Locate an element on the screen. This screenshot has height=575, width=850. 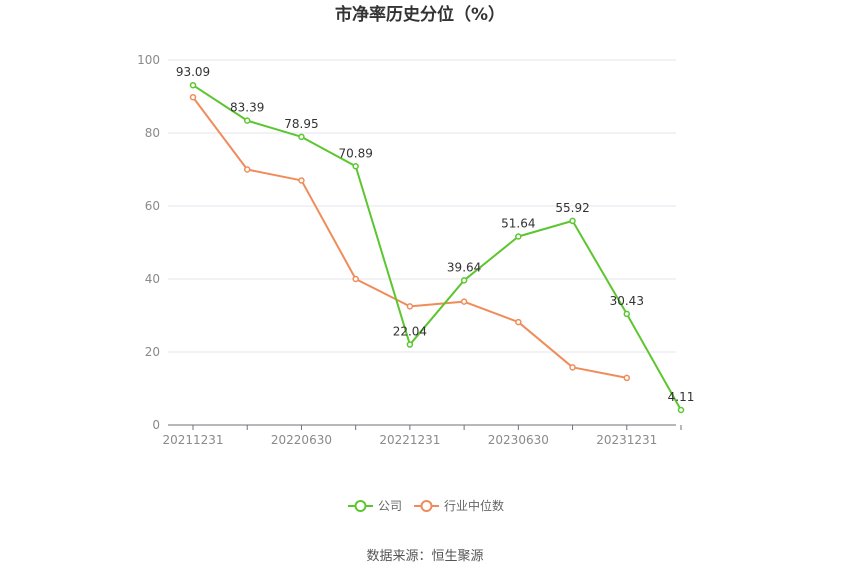
y-tick-label: 20 is located at coordinates (152, 352).